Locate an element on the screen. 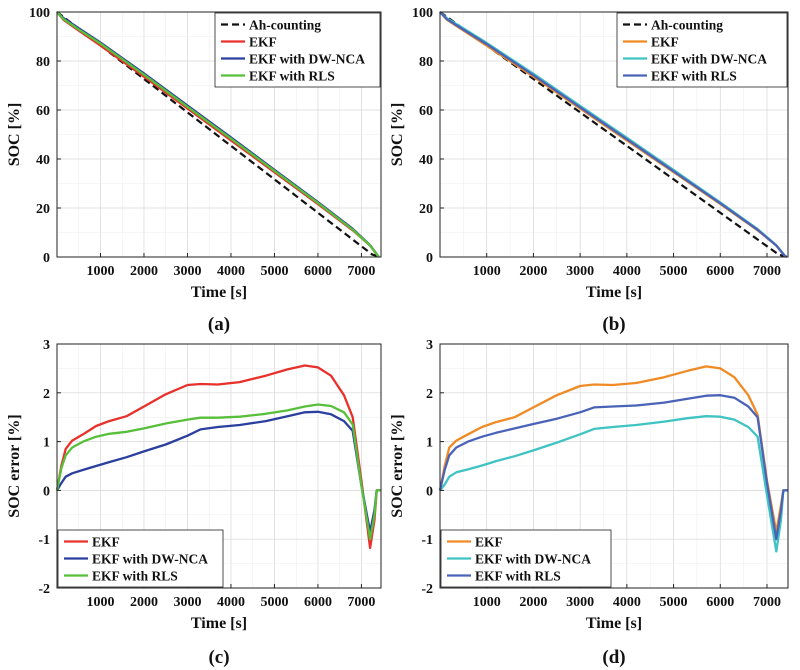 This screenshot has height=670, width=800. panel-label: (a) is located at coordinates (219, 324).